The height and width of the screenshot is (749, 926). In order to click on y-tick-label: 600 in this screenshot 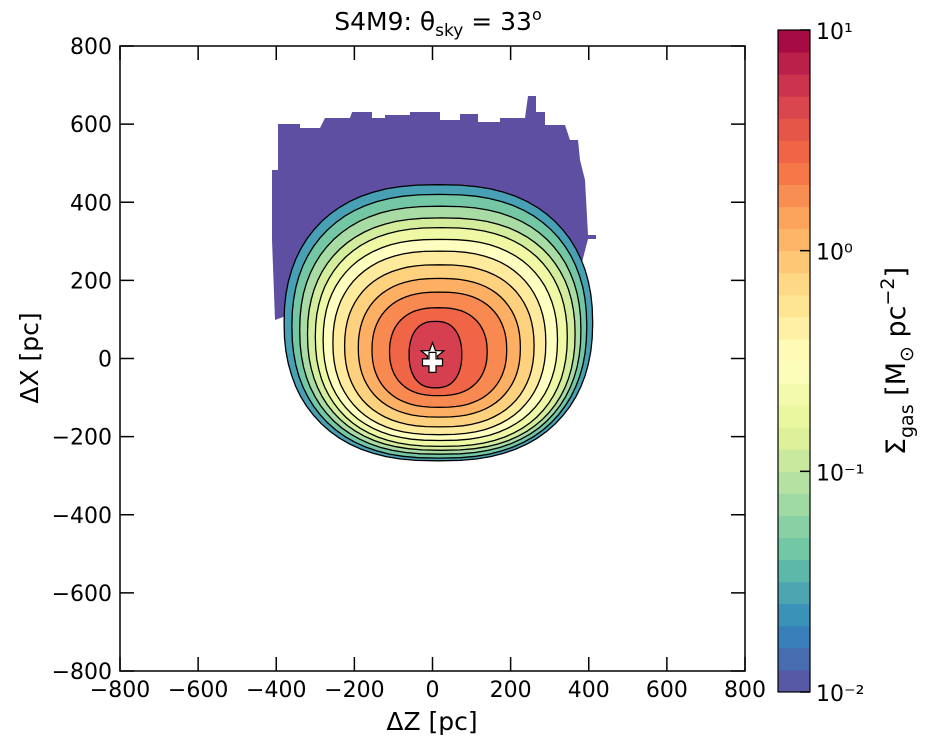, I will do `click(91, 125)`.